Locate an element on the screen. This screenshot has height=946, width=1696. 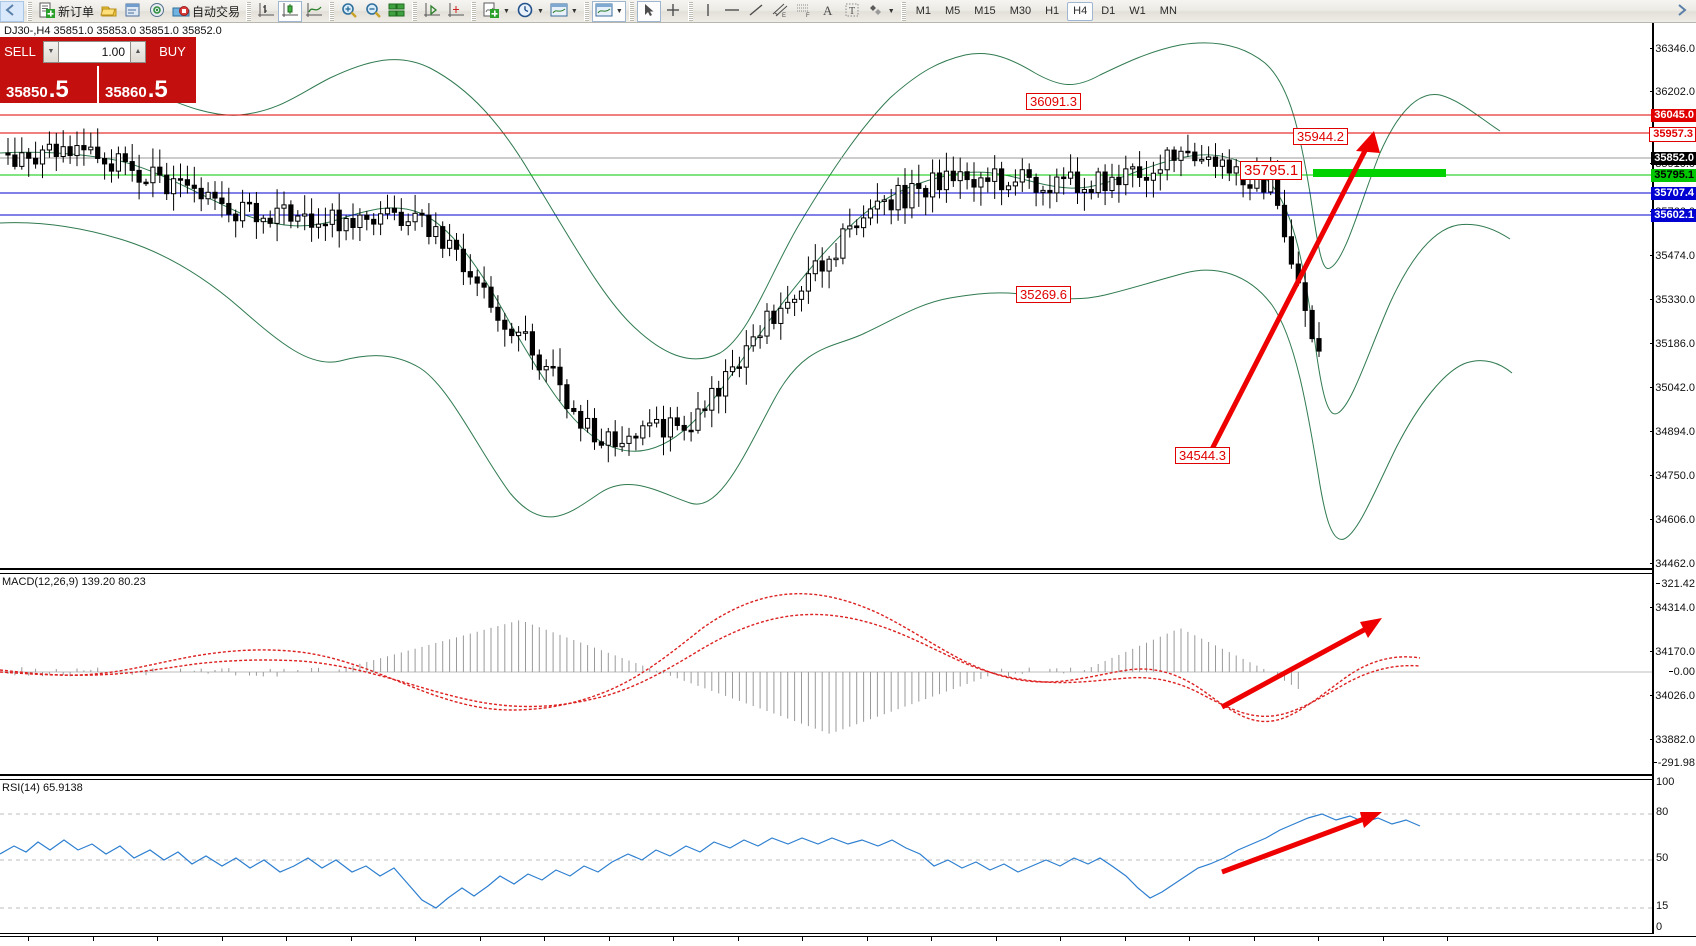
crosshair-tool-button is located at coordinates (673, 11).